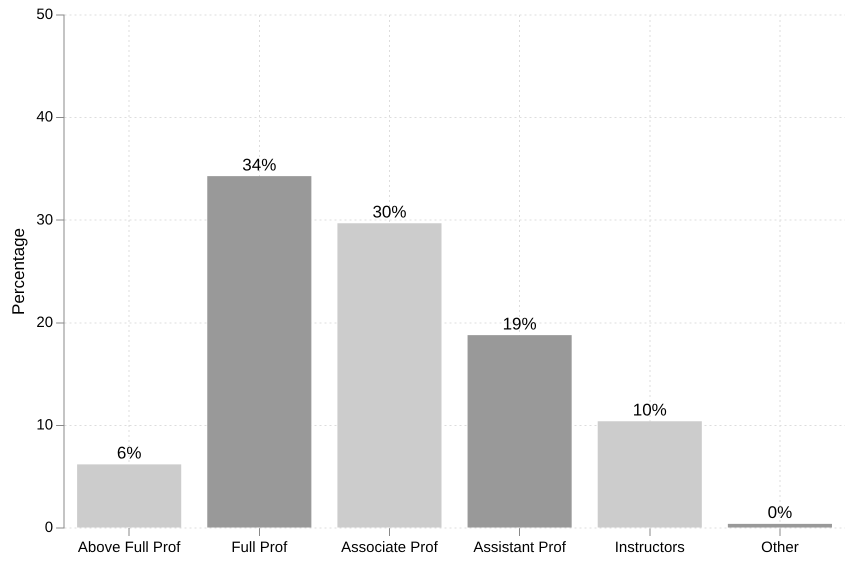  I want to click on y-tick-label: 50, so click(45, 15).